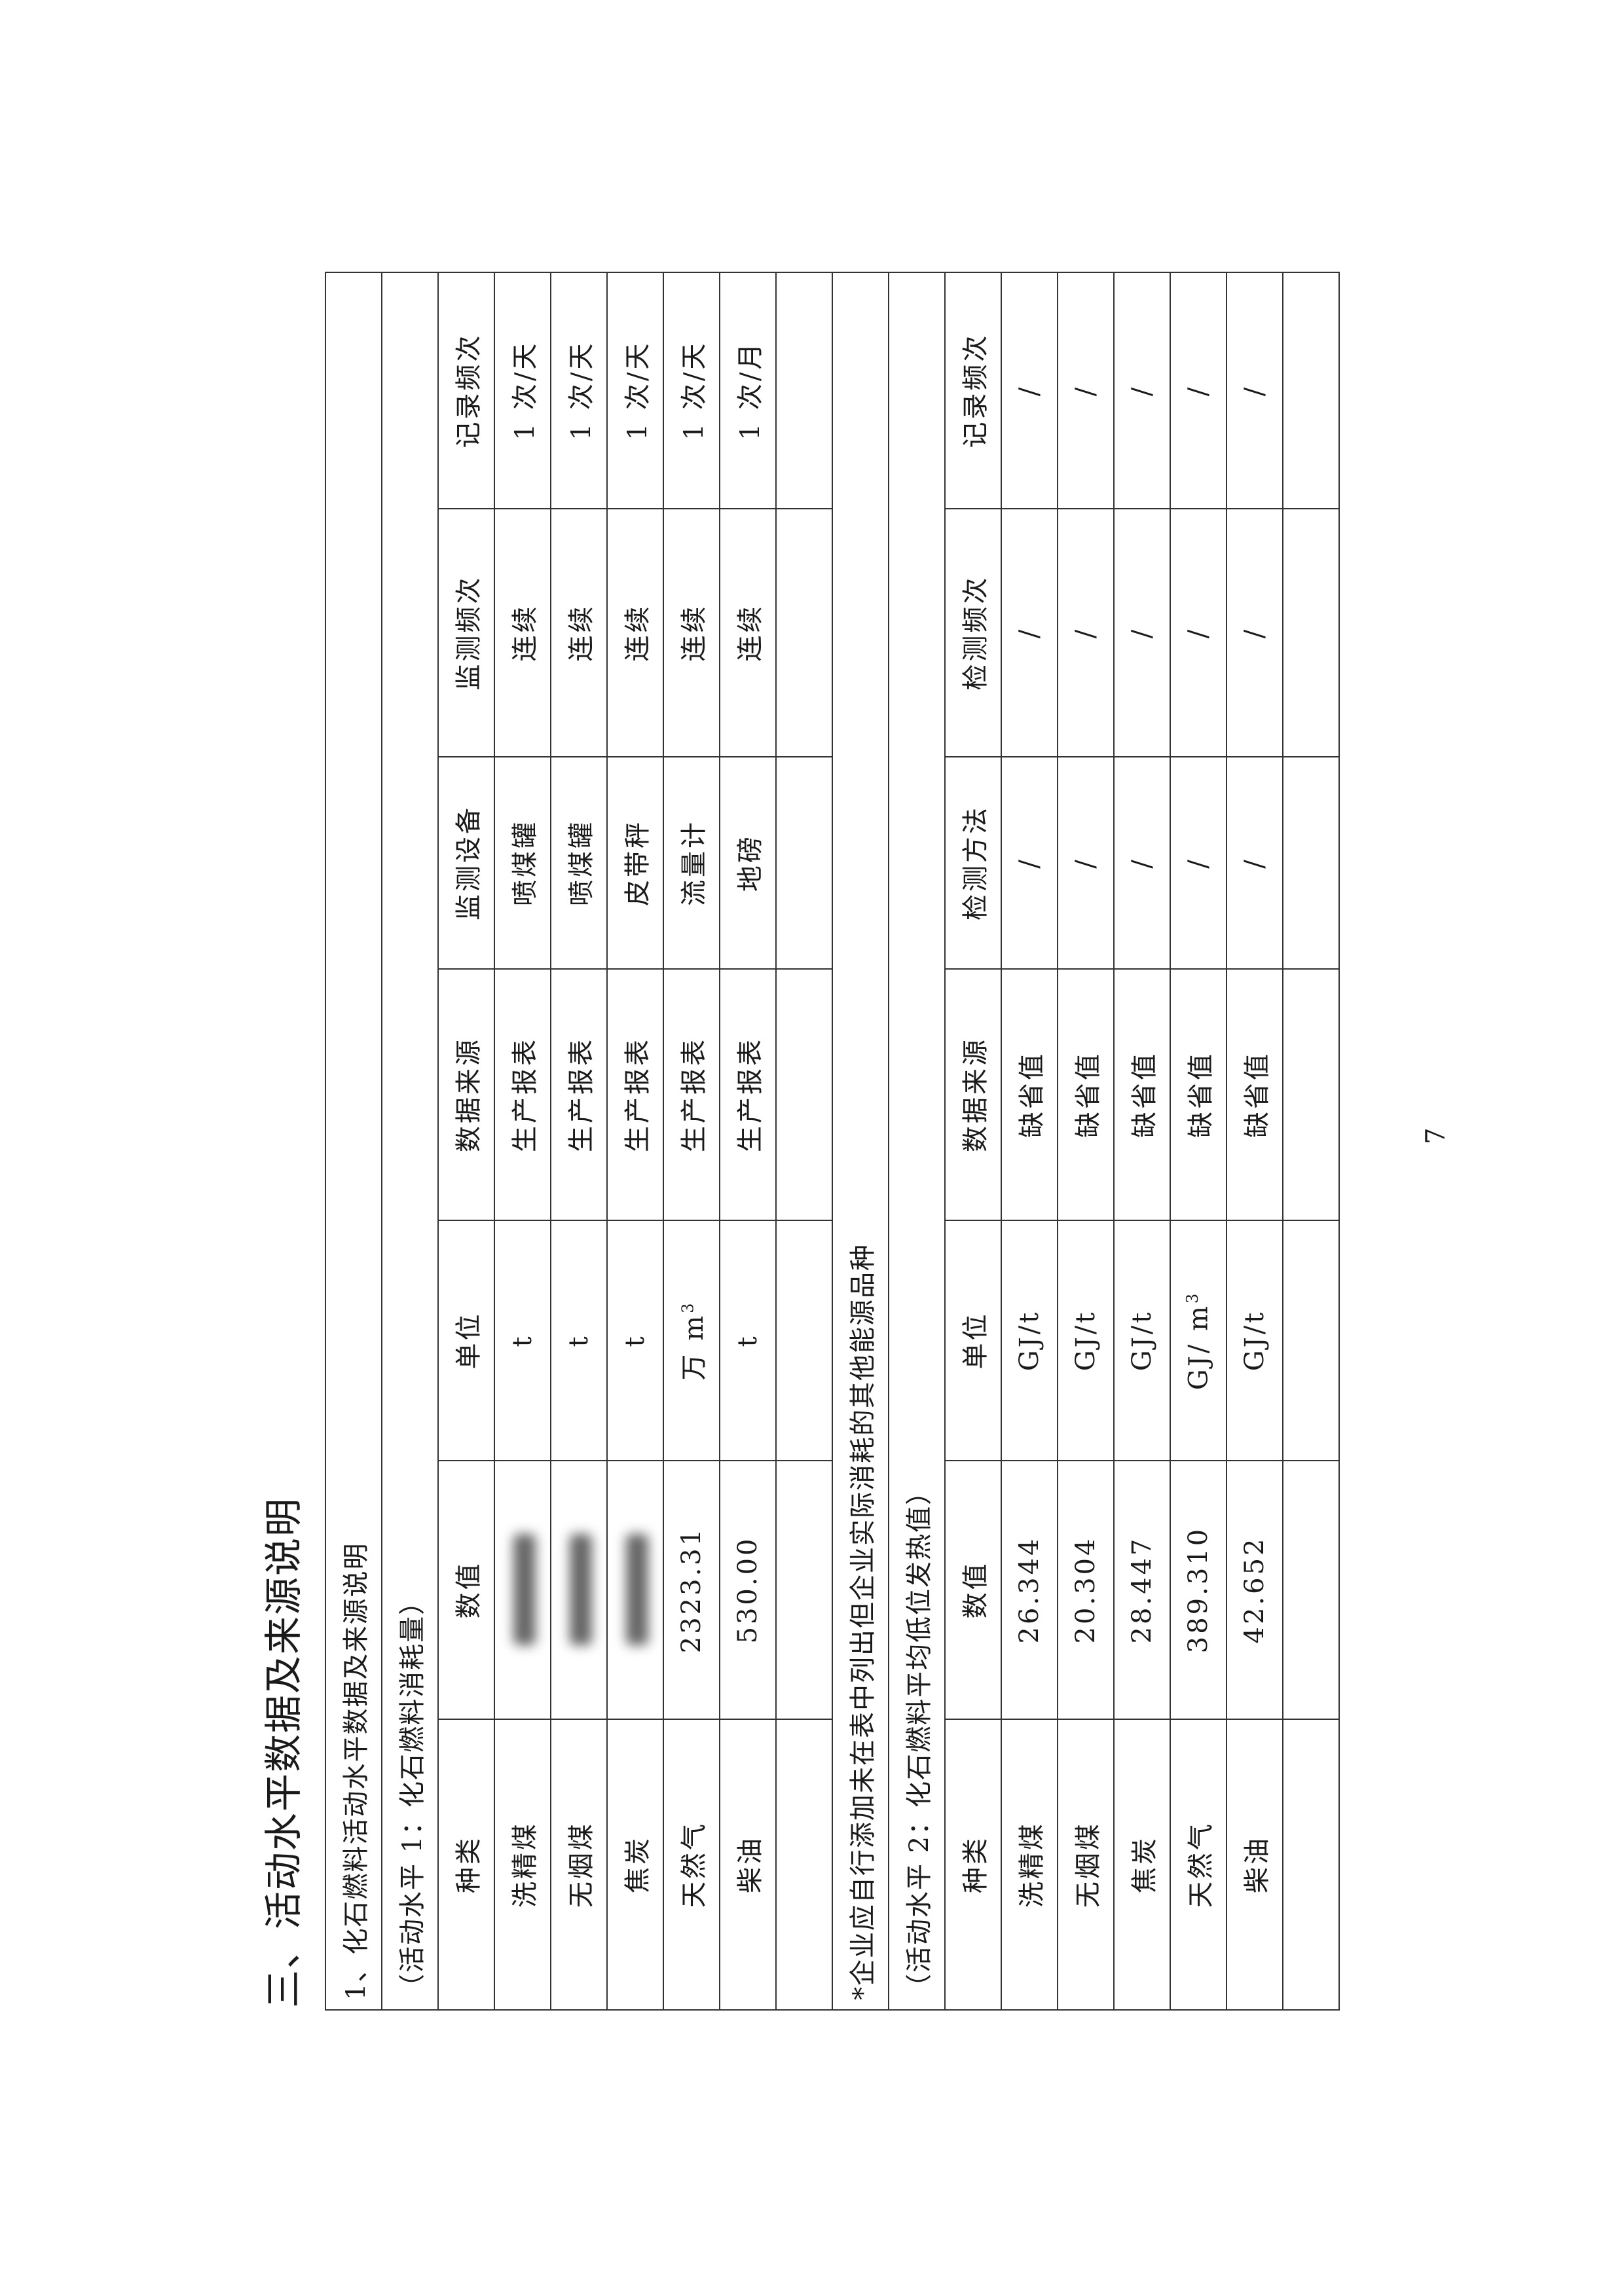 The width and height of the screenshot is (1624, 2296). Describe the element at coordinates (748, 863) in the screenshot. I see `cell-device: 地磅` at that location.